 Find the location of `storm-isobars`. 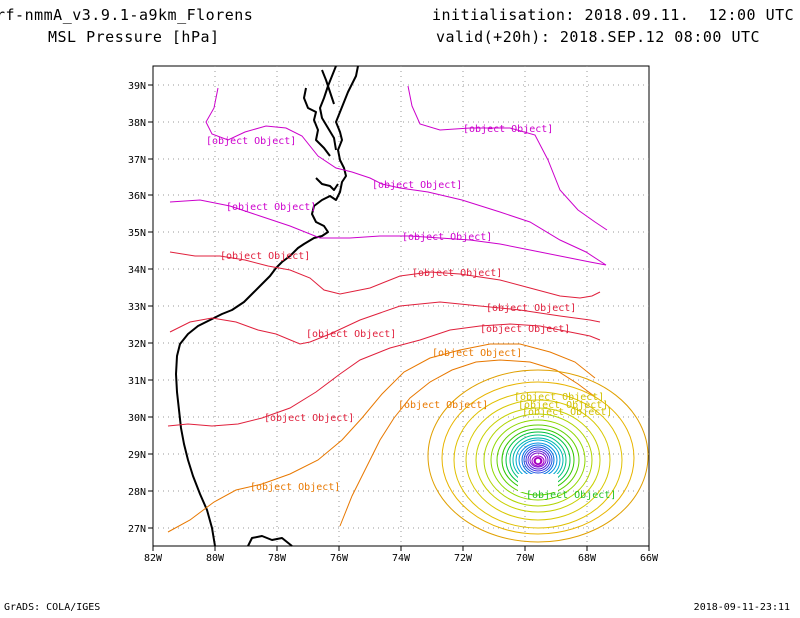

storm-isobars is located at coordinates (538, 456).